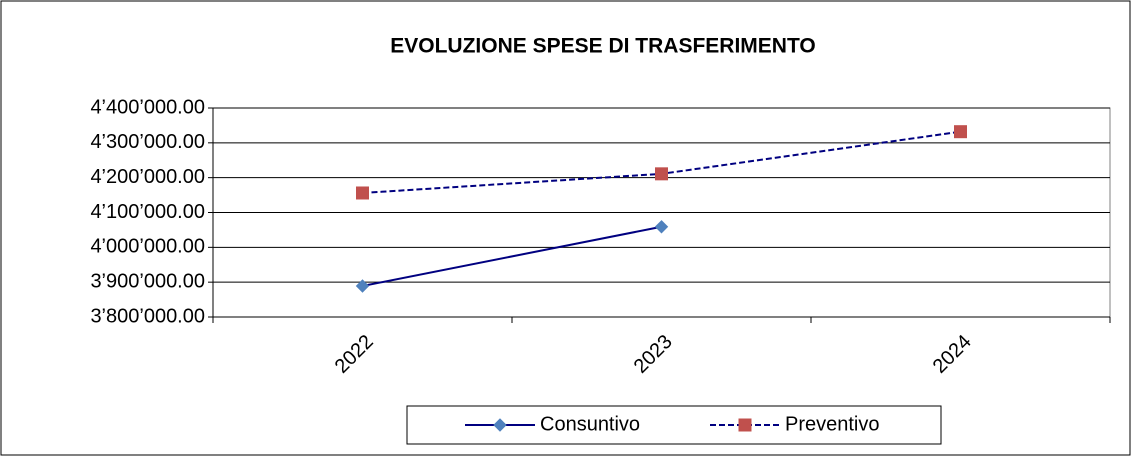 This screenshot has height=456, width=1131. Describe the element at coordinates (147, 177) in the screenshot. I see `y-tick-label: 4’200’000.00` at that location.